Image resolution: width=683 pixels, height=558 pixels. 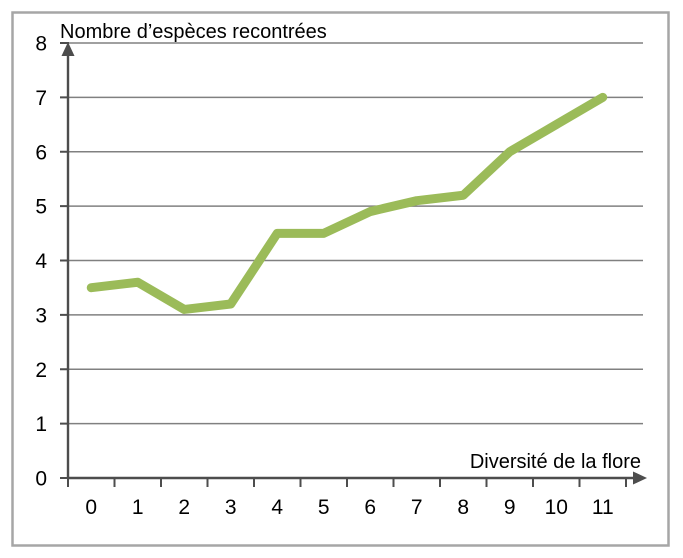 I want to click on x-tick-label: 0, so click(x=91, y=507).